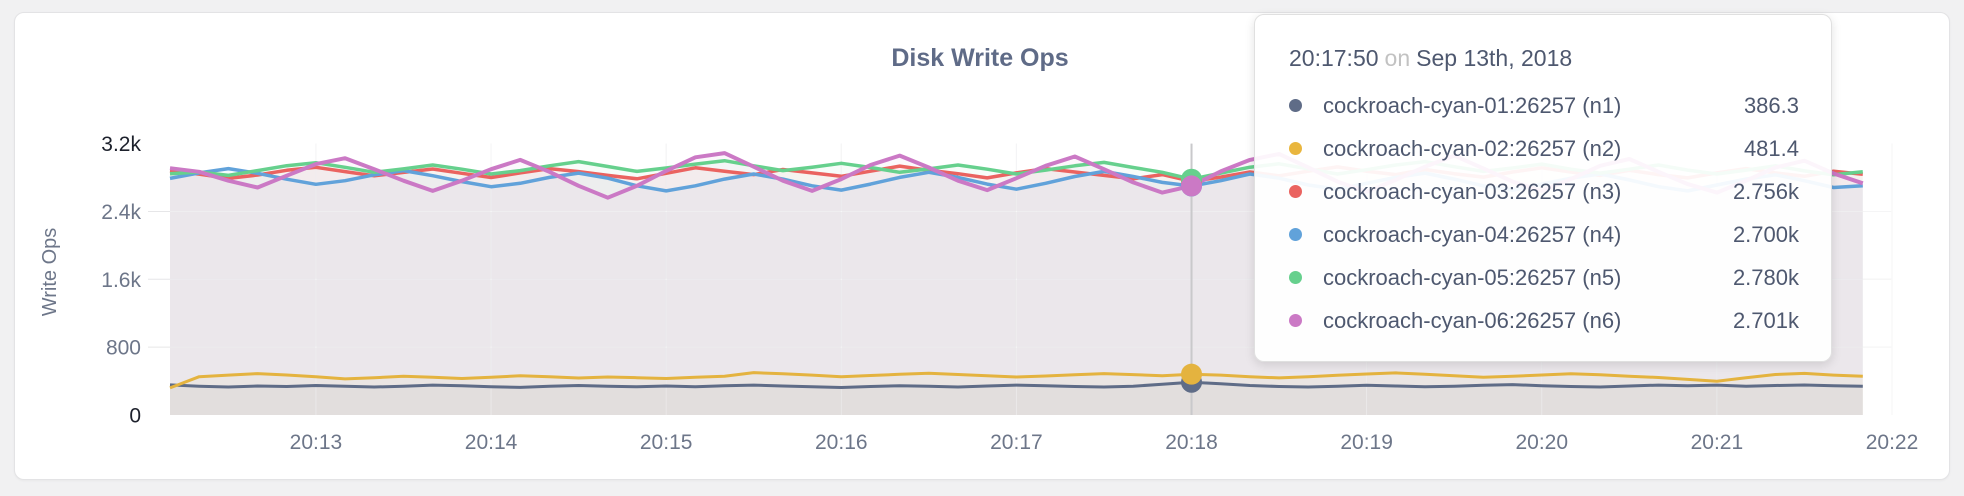 The image size is (1964, 496). What do you see at coordinates (135, 416) in the screenshot?
I see `y-tick-label: 0` at bounding box center [135, 416].